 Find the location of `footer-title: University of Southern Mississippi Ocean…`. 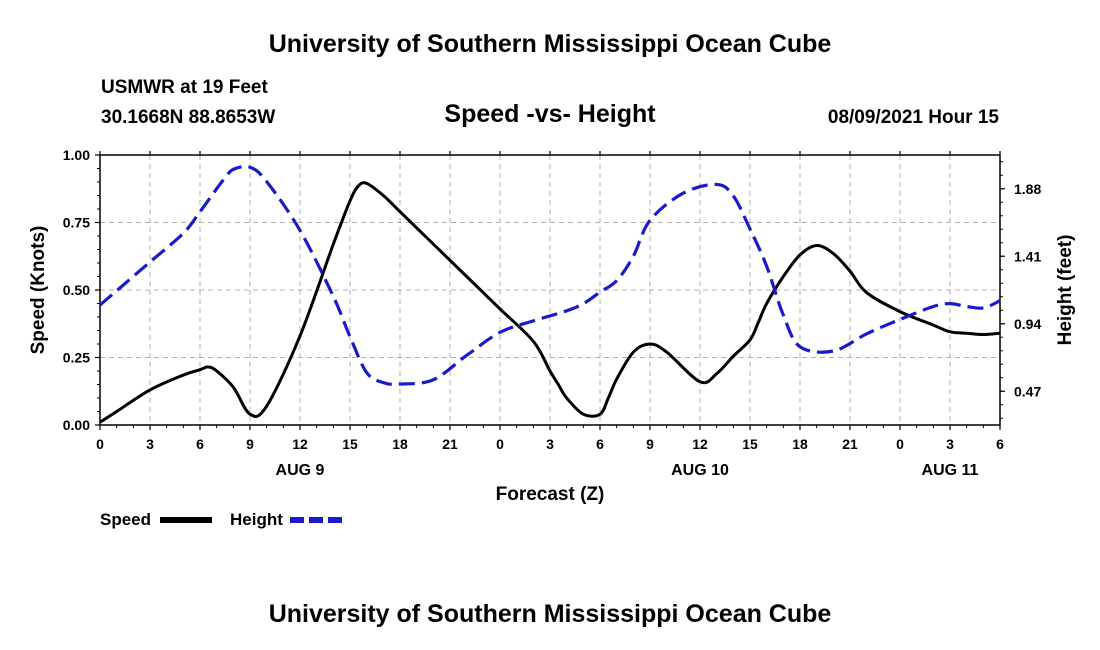

footer-title: University of Southern Mississippi Ocean… is located at coordinates (550, 614).